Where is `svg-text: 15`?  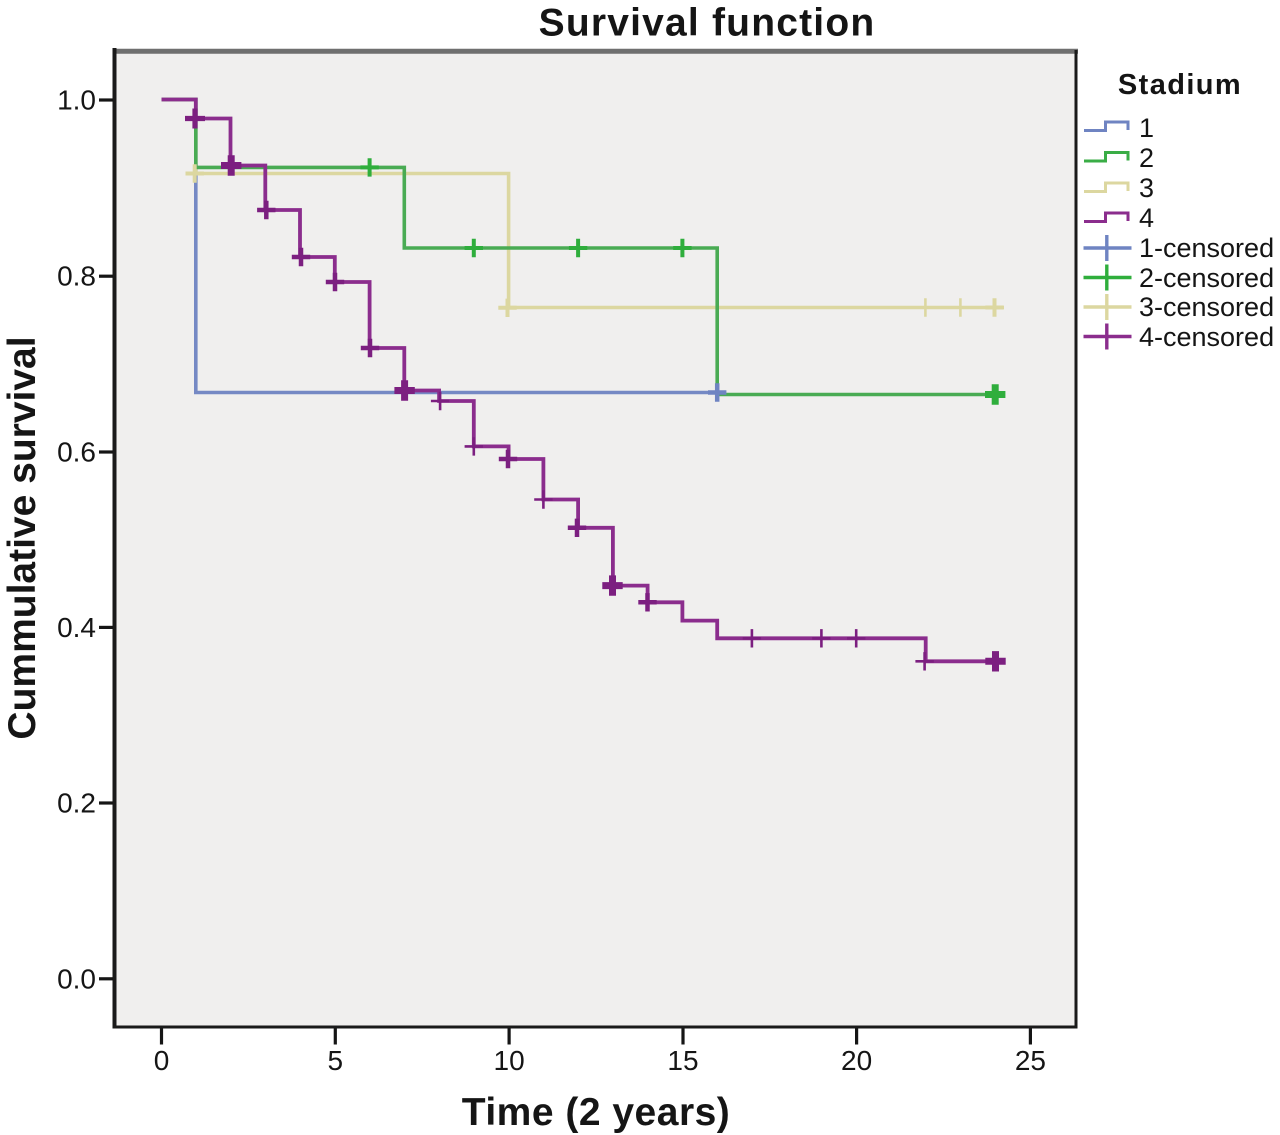
svg-text: 15 is located at coordinates (682, 1060).